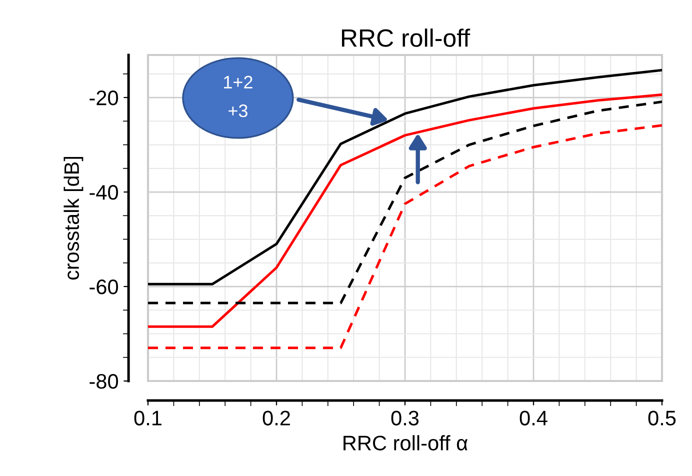  Describe the element at coordinates (662, 418) in the screenshot. I see `x-tick-label: 0.5` at that location.